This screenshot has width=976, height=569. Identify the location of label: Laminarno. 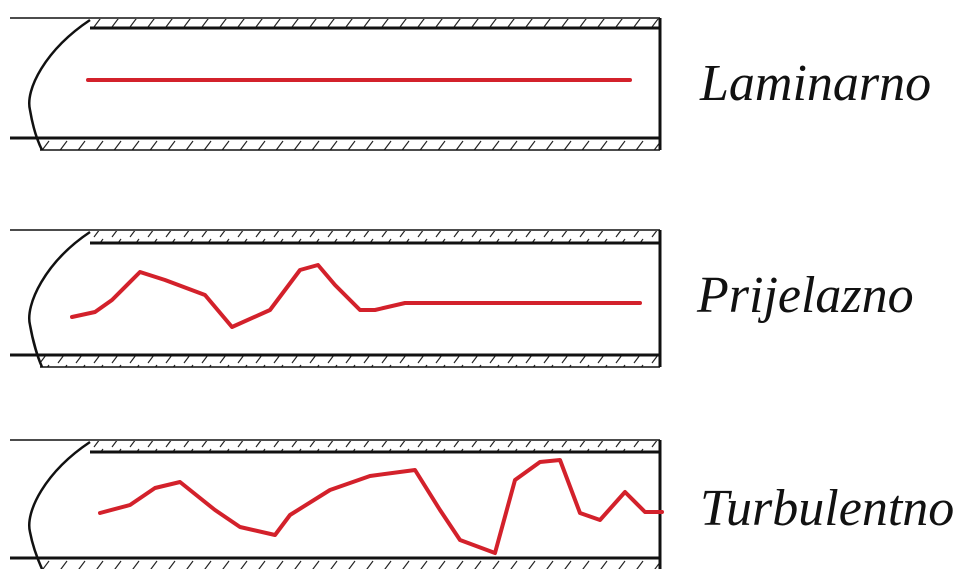
(815, 83).